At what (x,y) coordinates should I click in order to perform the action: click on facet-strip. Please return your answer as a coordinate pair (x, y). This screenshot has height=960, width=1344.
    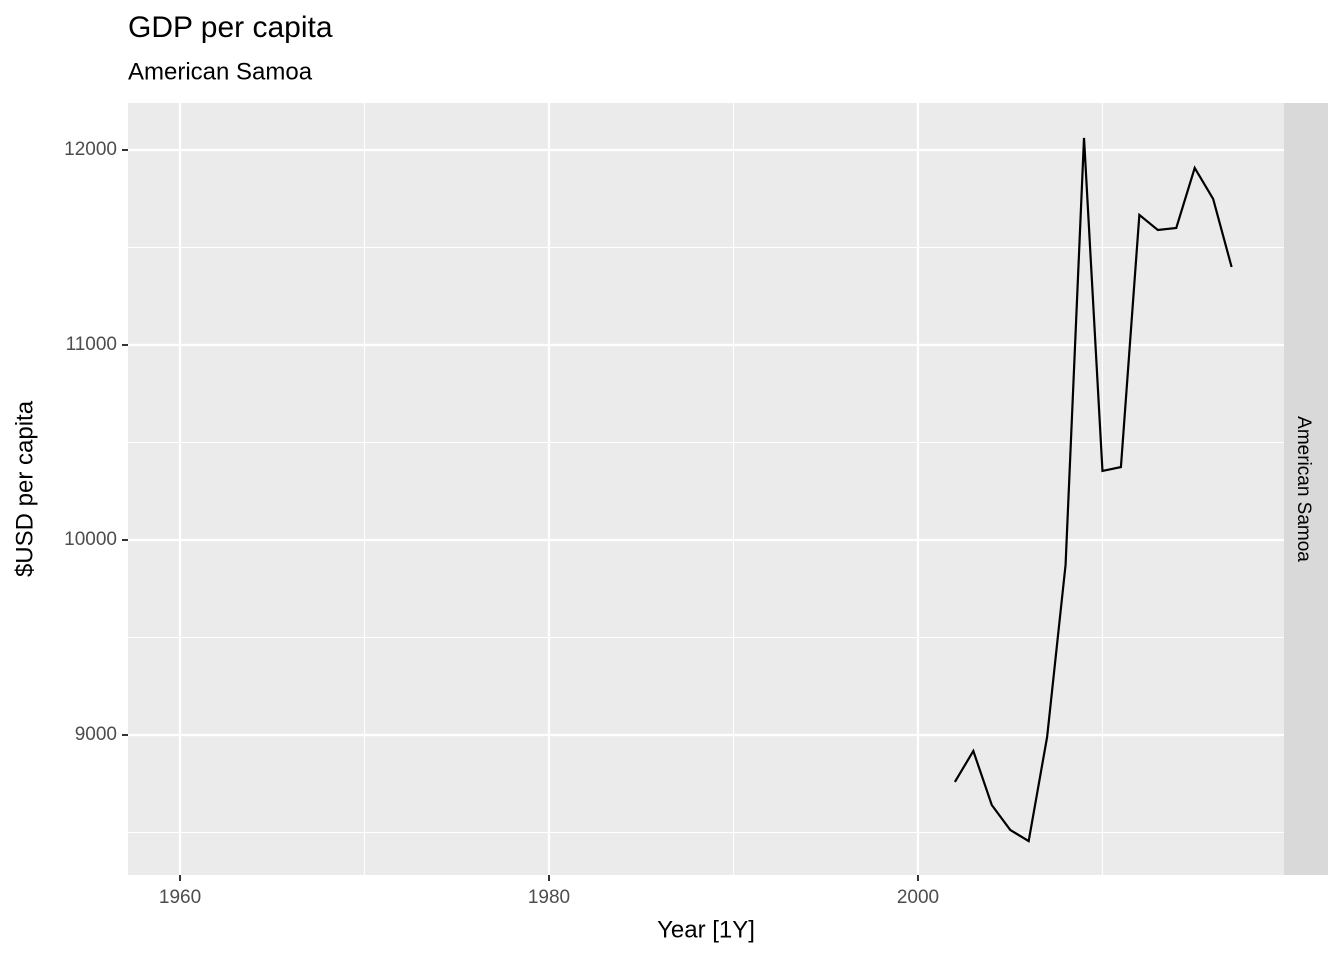
    Looking at the image, I should click on (1306, 489).